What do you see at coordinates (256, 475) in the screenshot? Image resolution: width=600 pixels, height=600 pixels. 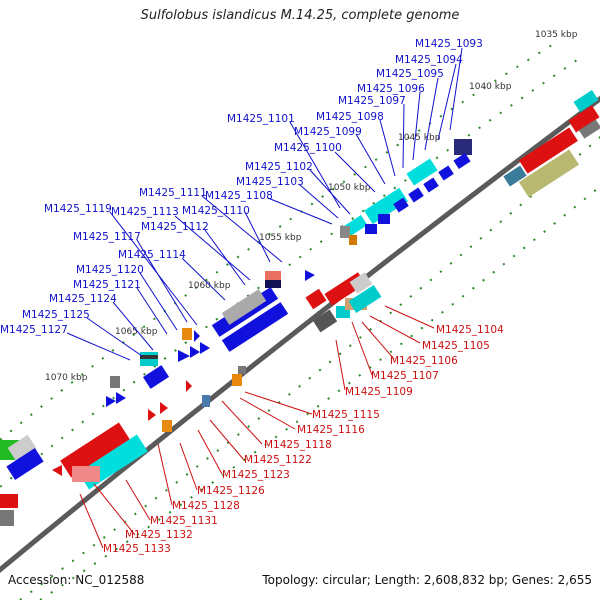 I see `gene-label: M1425_1123` at bounding box center [256, 475].